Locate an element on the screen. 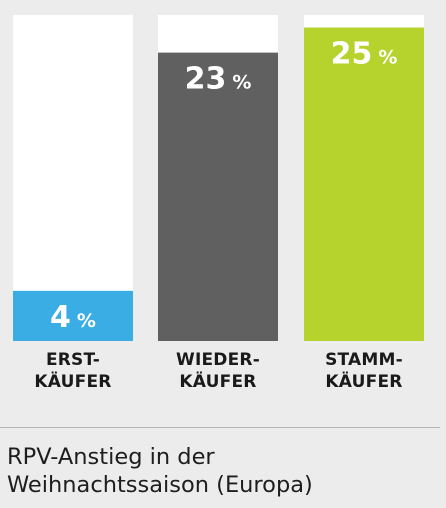 Image resolution: width=446 pixels, height=508 pixels. category-label-first-time-buyers-line2: KÄUFER is located at coordinates (73, 382).